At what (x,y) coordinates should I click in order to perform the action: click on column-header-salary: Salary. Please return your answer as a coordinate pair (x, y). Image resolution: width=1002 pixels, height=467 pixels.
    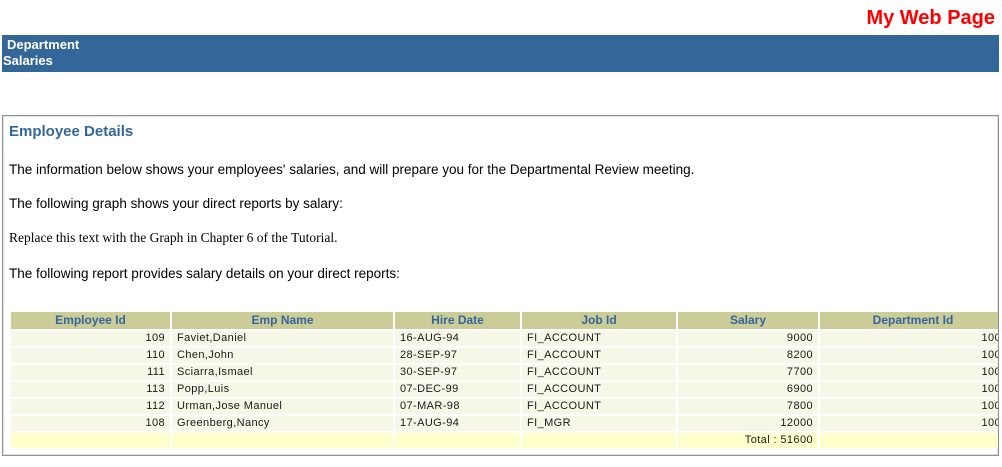
    Looking at the image, I should click on (748, 320).